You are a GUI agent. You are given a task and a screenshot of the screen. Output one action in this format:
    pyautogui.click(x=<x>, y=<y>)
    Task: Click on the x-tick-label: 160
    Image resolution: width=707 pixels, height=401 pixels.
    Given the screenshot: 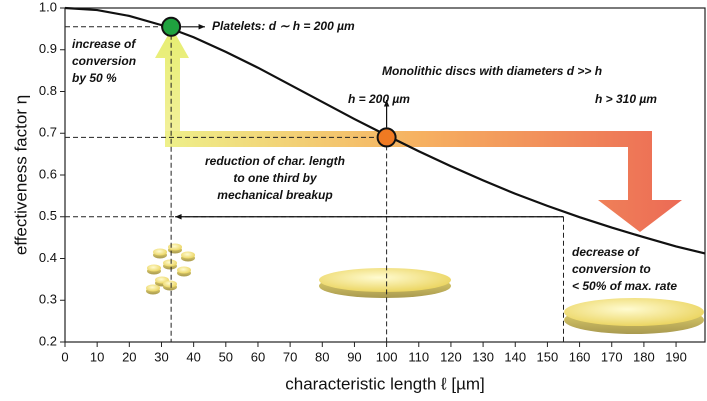 What is the action you would take?
    pyautogui.click(x=580, y=356)
    